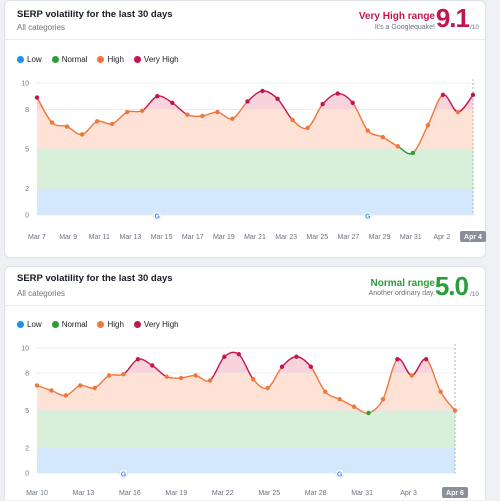  What do you see at coordinates (27, 150) in the screenshot?
I see `y-tick-label: 5` at bounding box center [27, 150].